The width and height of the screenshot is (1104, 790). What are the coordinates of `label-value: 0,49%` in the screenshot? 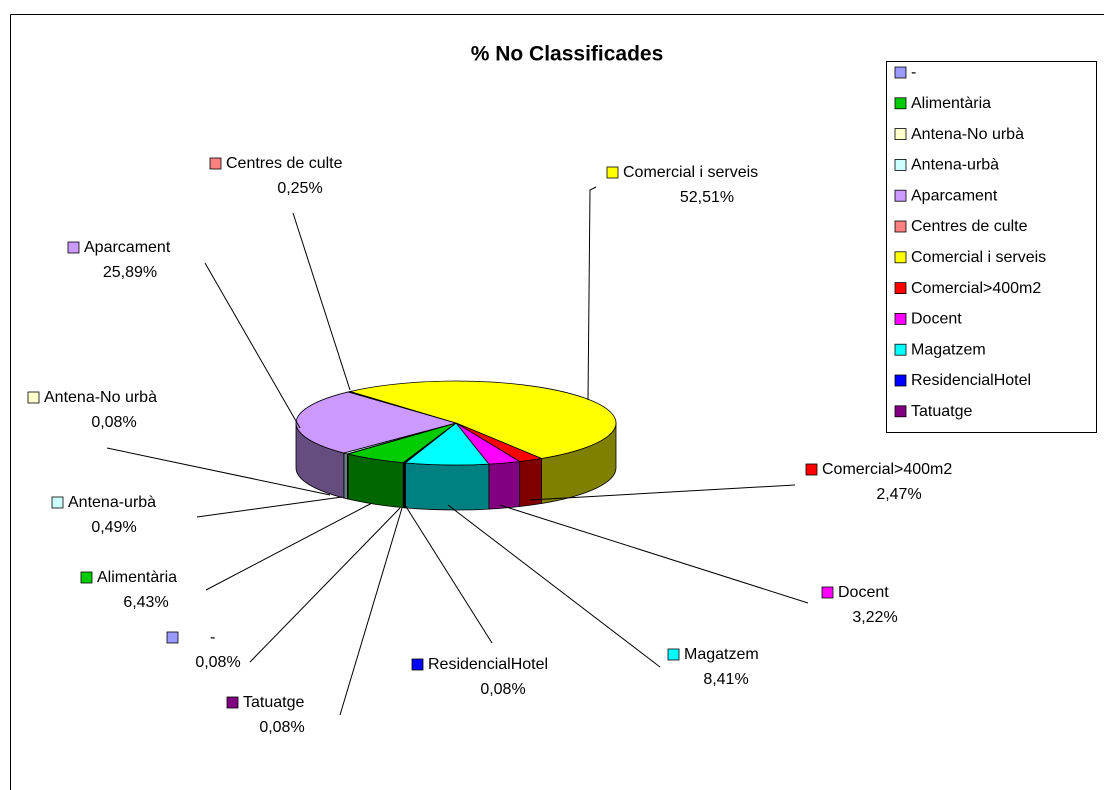 It's located at (113, 527).